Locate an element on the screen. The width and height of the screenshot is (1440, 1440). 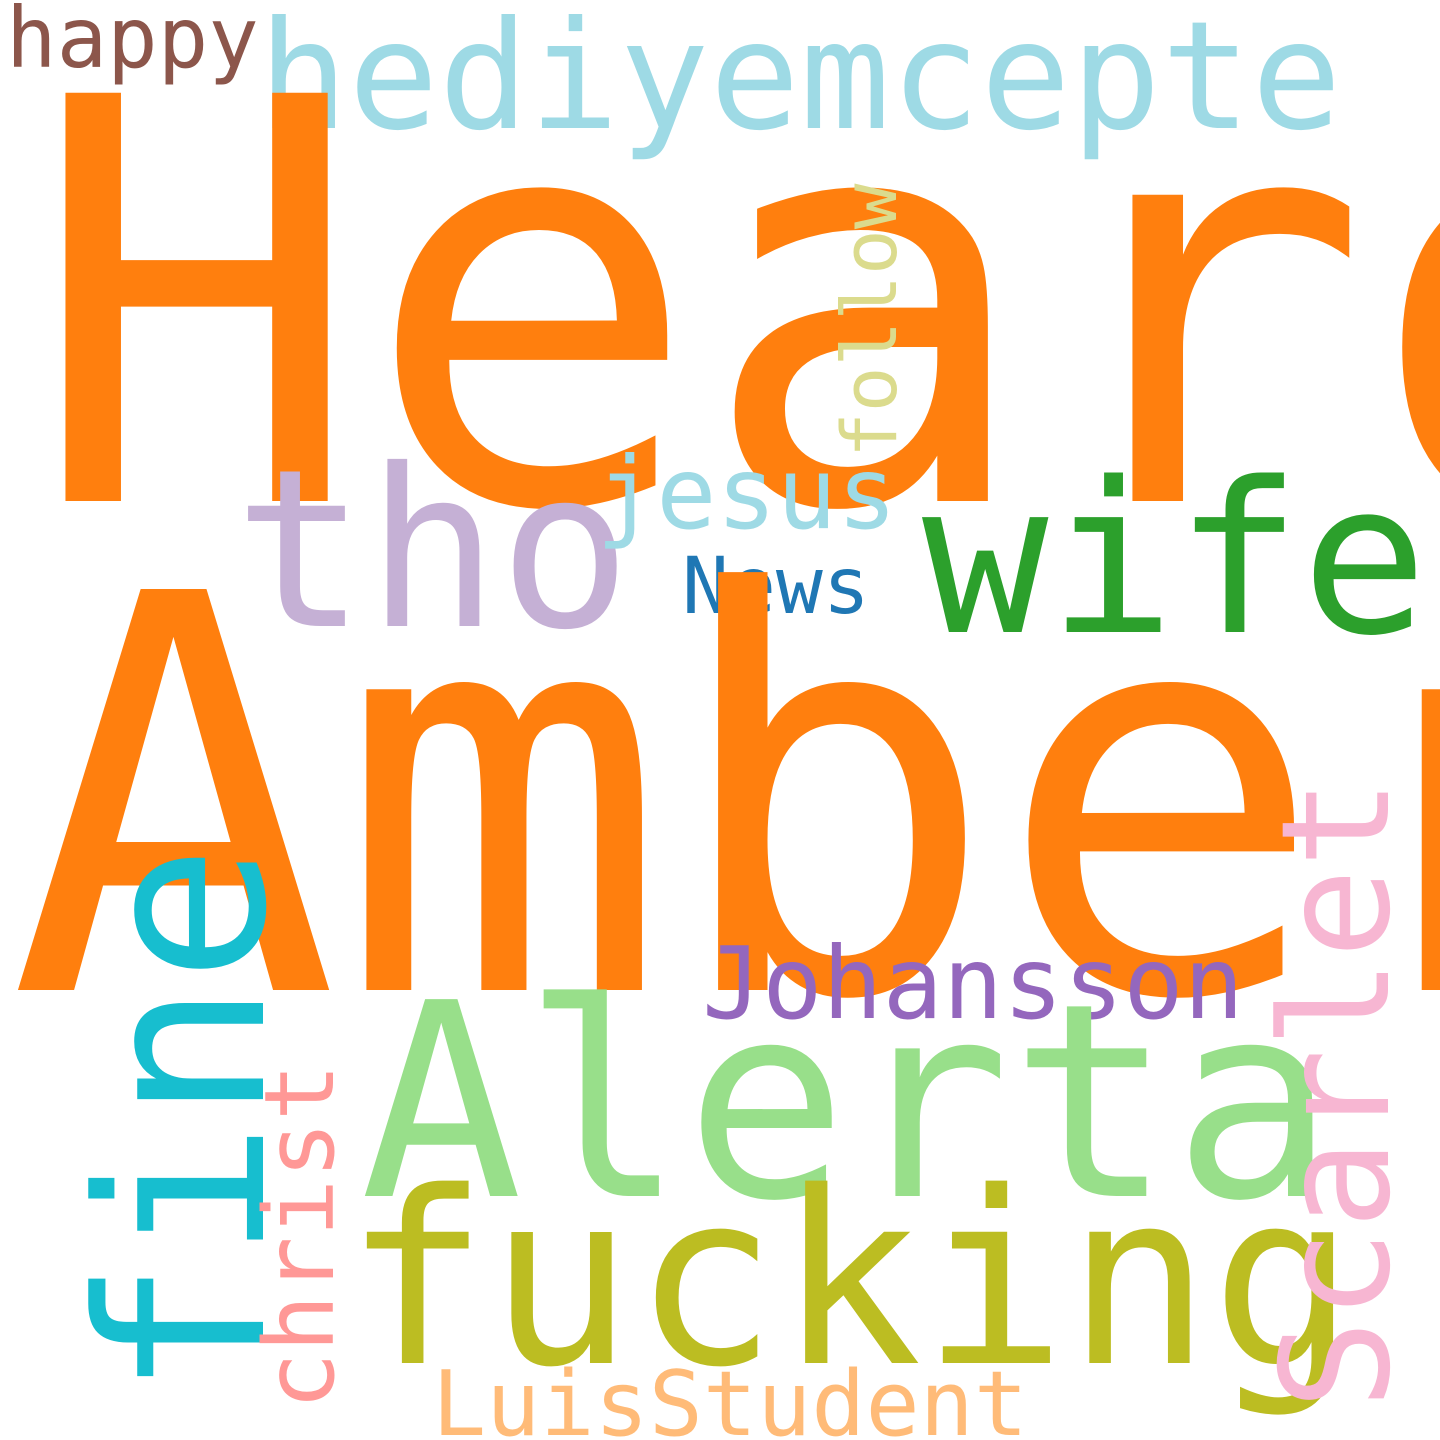
word-luisstudent: LuisStudent is located at coordinates (730, 1396).